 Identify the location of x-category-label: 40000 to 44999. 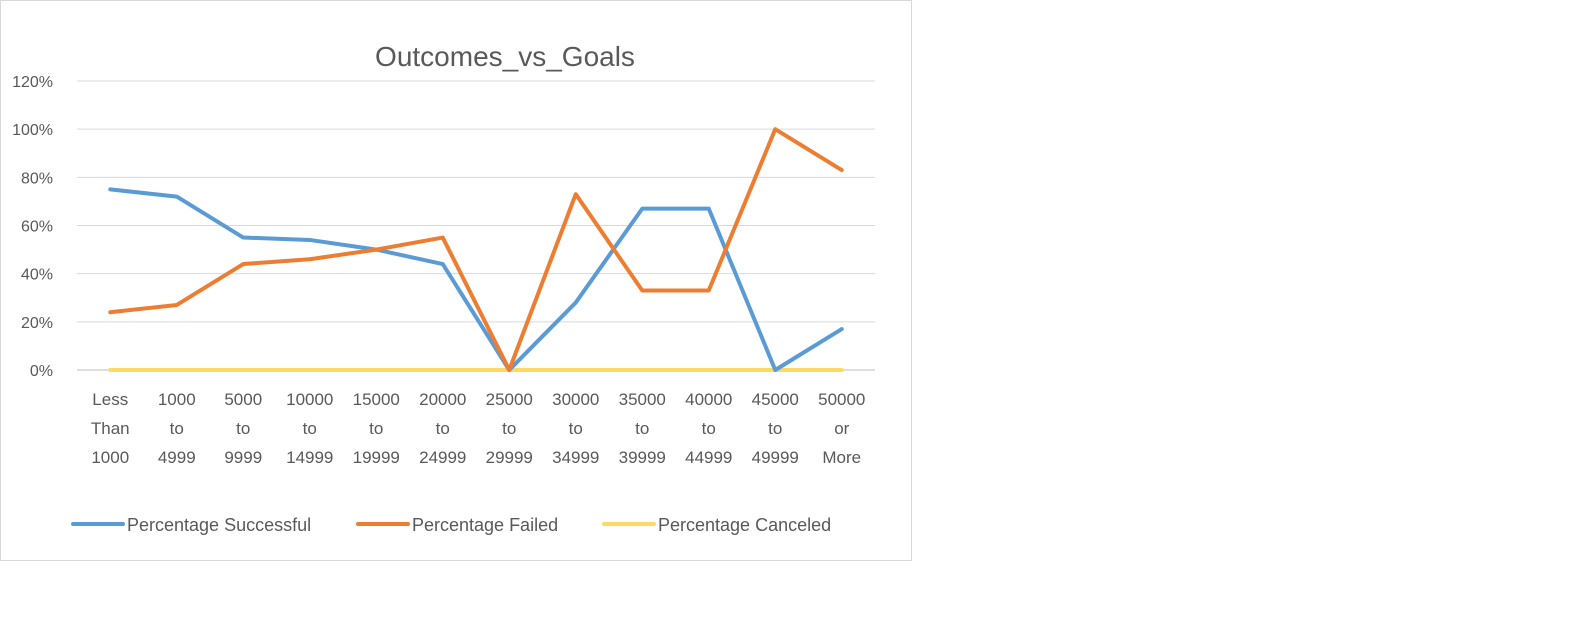
(708, 428).